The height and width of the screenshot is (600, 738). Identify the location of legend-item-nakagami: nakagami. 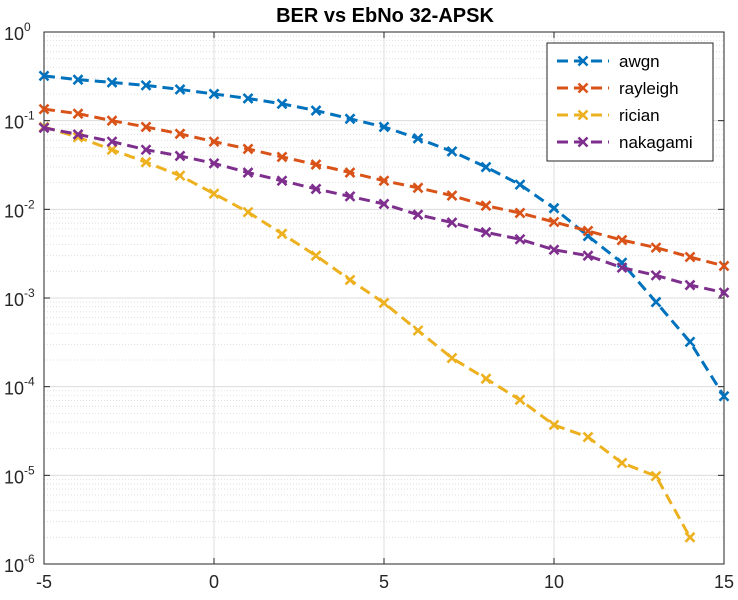
(625, 142).